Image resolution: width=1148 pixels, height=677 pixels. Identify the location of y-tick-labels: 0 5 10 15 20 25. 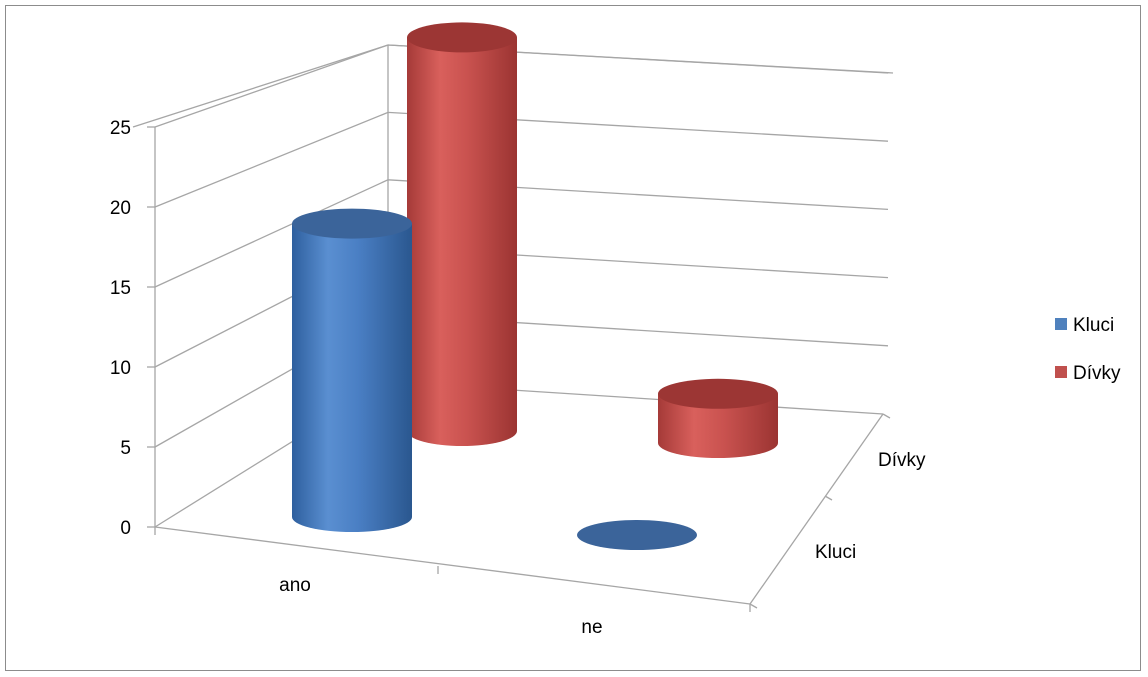
(132, 328).